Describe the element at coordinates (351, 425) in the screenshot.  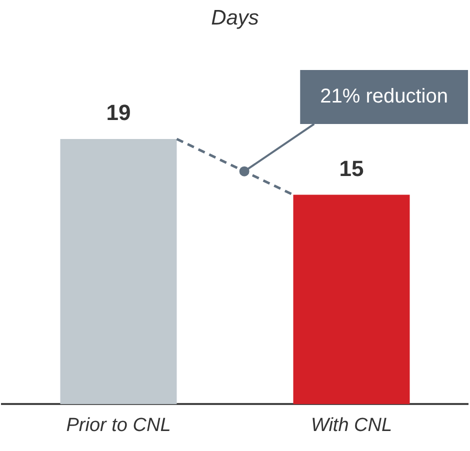
I see `x-tick-label: With CNL` at that location.